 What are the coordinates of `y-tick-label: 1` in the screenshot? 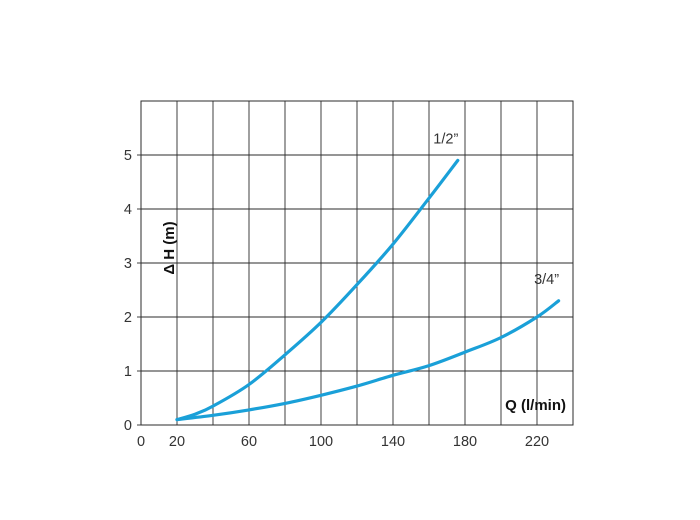 It's located at (128, 372).